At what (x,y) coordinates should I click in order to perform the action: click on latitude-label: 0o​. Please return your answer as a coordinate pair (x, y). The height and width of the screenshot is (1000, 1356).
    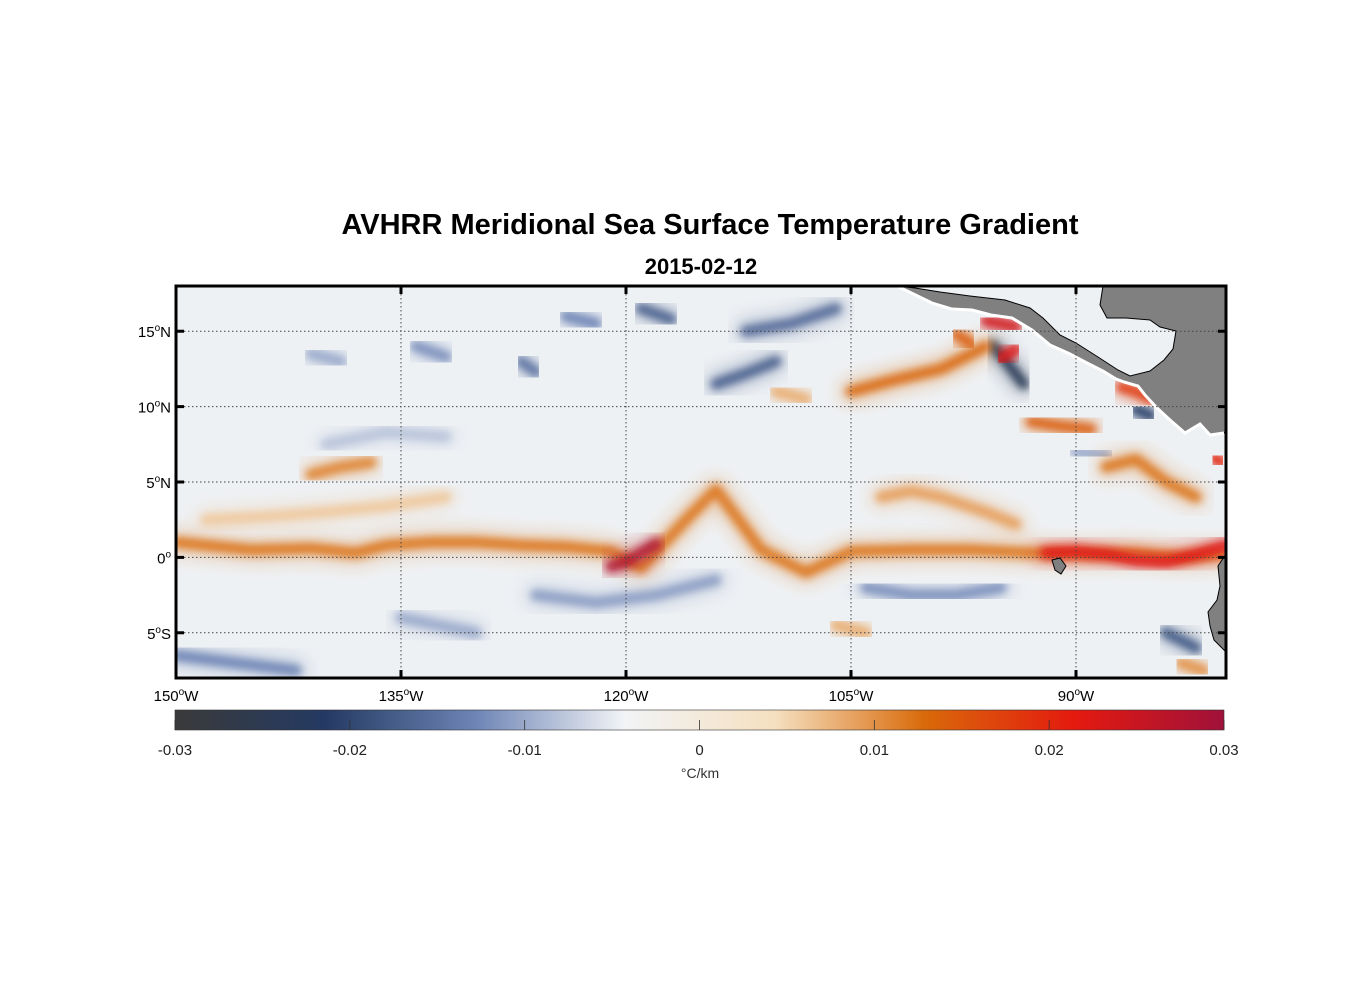
    Looking at the image, I should click on (164, 558).